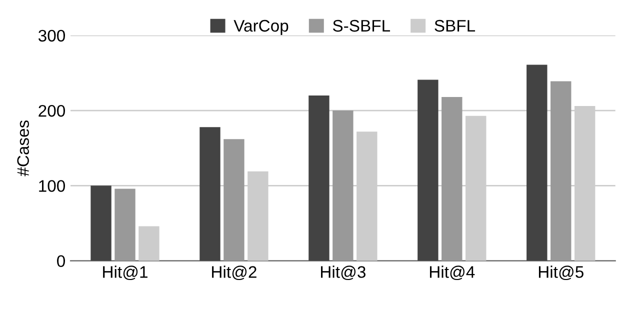  What do you see at coordinates (234, 273) in the screenshot?
I see `x-tick-label: Hit@2` at bounding box center [234, 273].